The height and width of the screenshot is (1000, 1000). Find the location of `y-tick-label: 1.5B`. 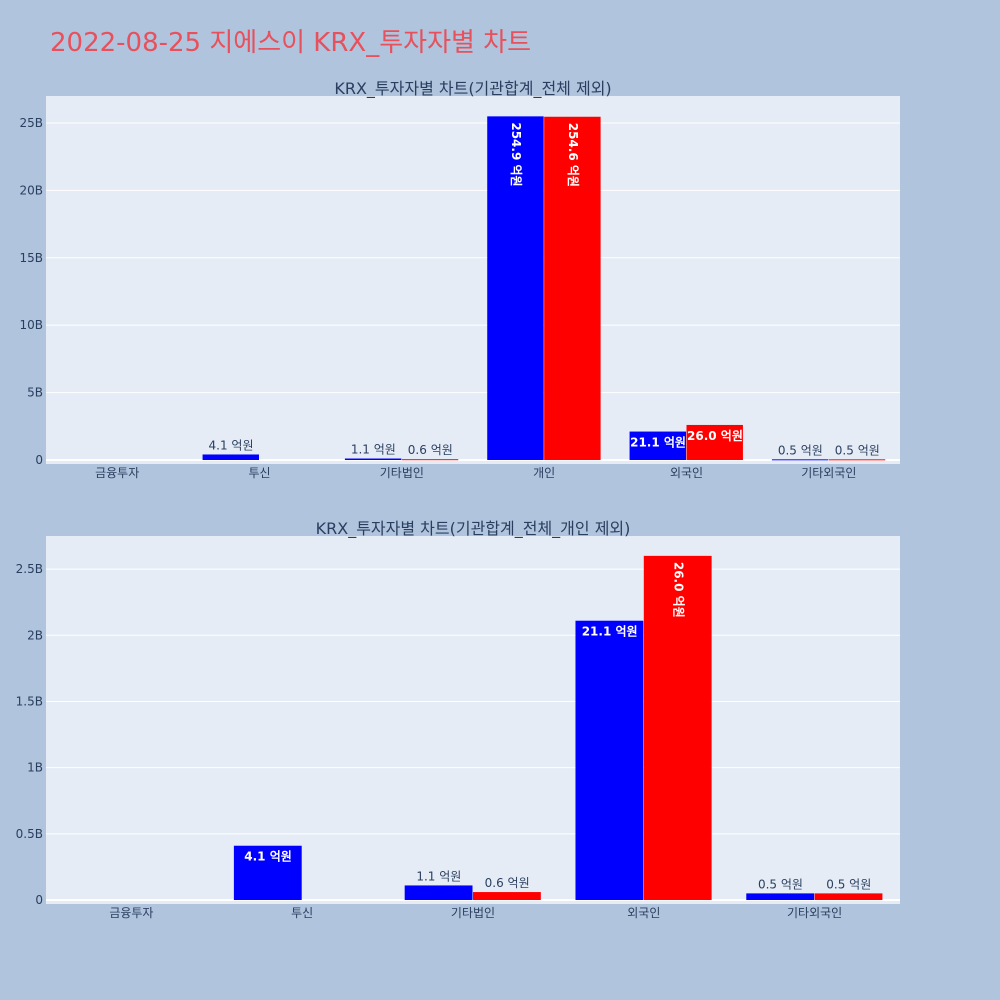

y-tick-label: 1.5B is located at coordinates (29, 701).